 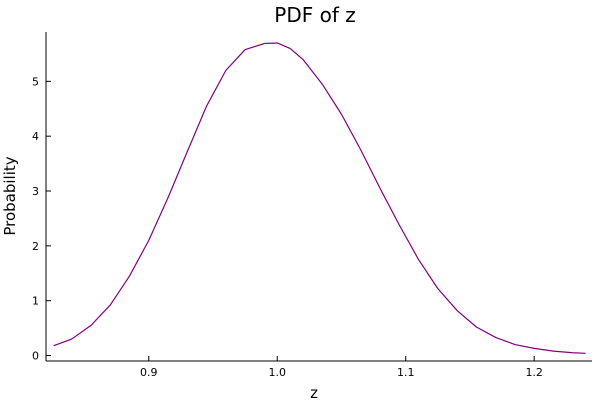 I want to click on chart-title: PDF of z, so click(x=314, y=15).